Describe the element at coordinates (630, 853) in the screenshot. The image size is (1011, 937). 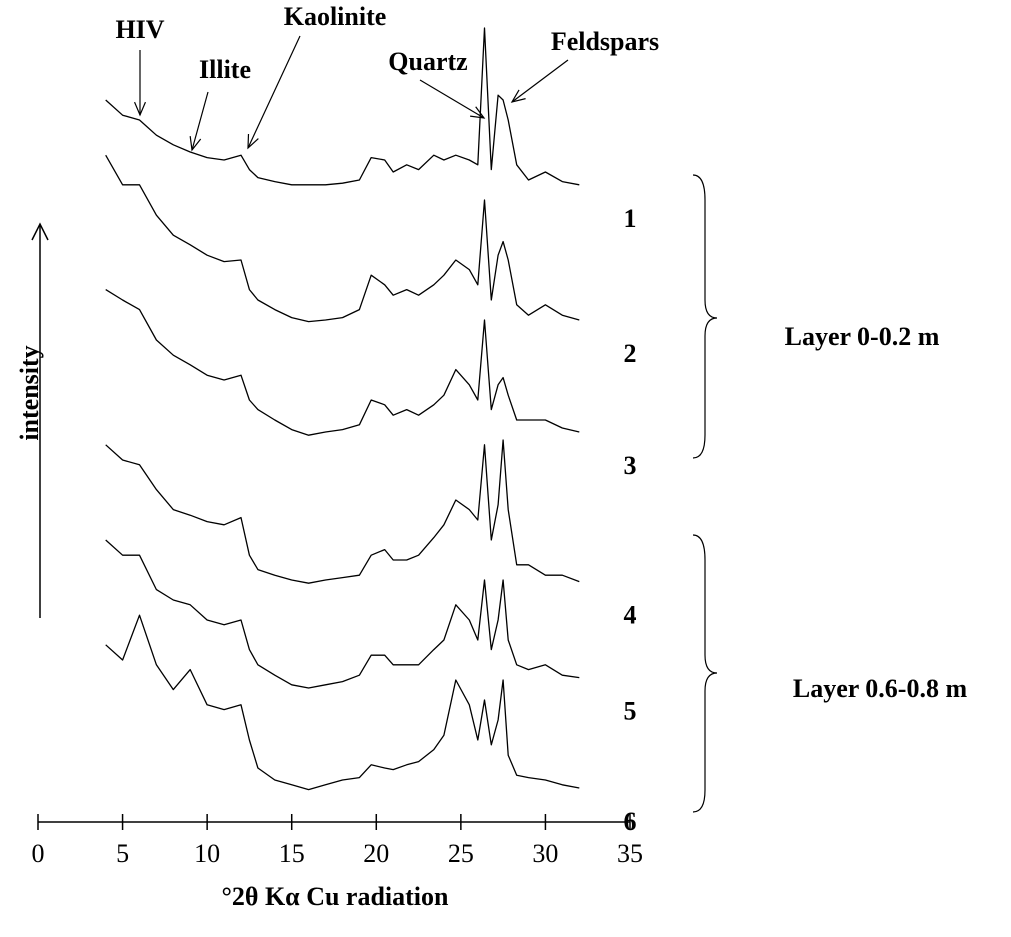
I see `x-tick-label: 35` at that location.